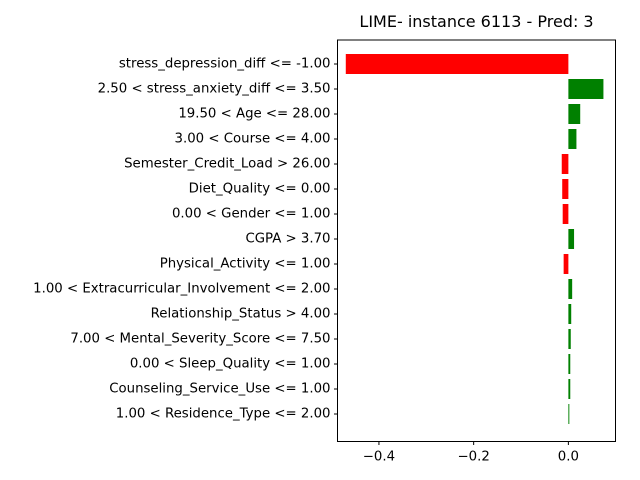 This screenshot has height=480, width=640. Describe the element at coordinates (251, 214) in the screenshot. I see `y-tick-label: 0.00 < Gender <= 1.00` at that location.